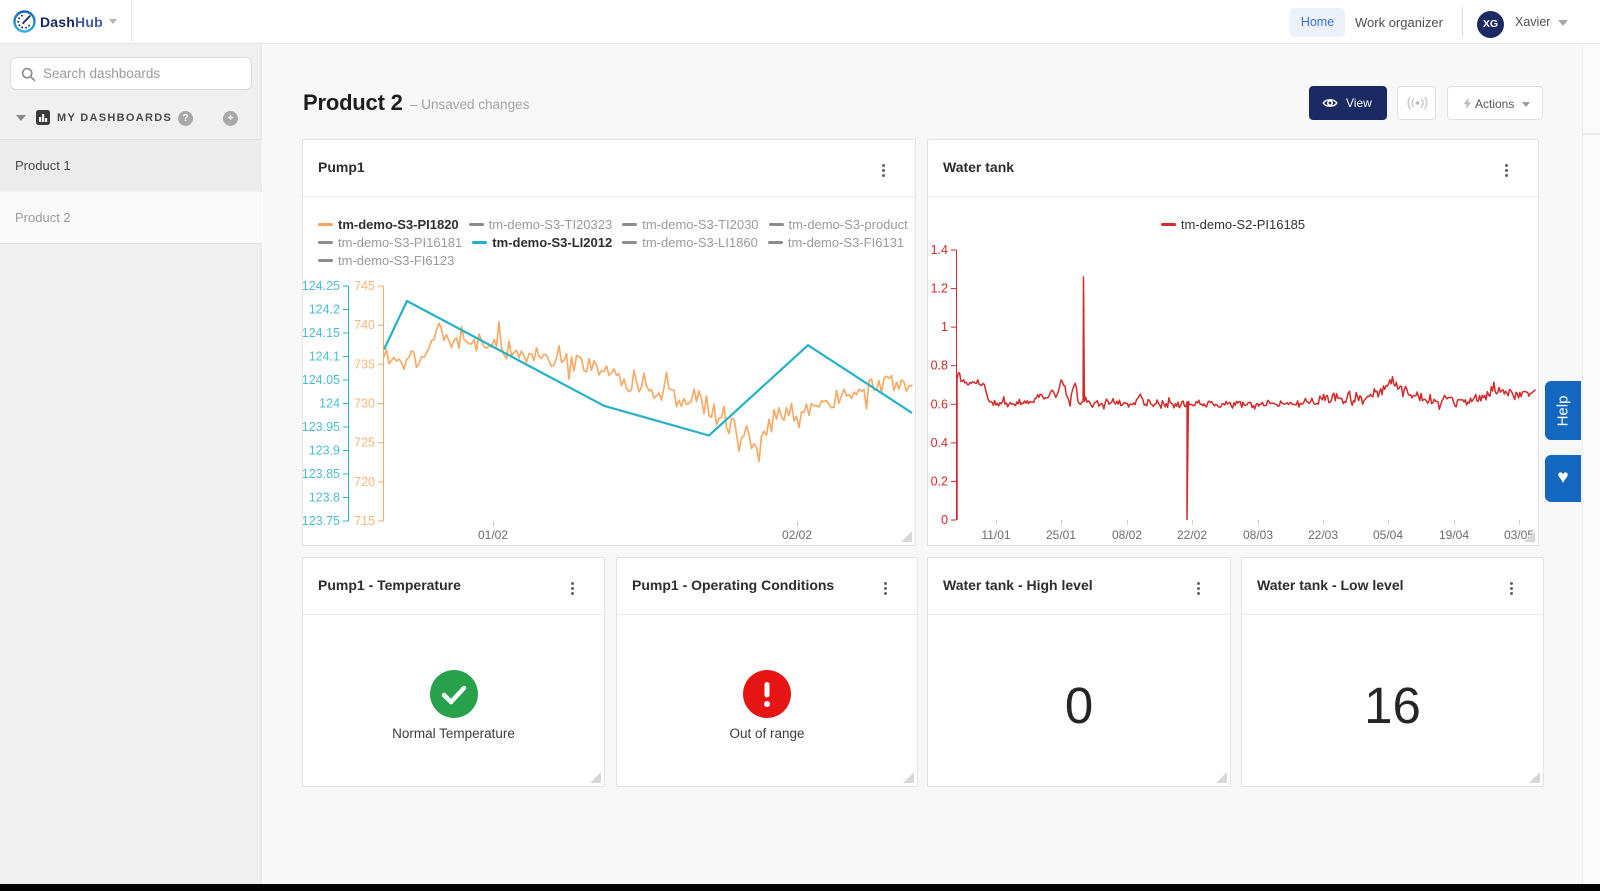 This screenshot has width=1600, height=891. What do you see at coordinates (321, 286) in the screenshot?
I see `svg-text: 124.25` at bounding box center [321, 286].